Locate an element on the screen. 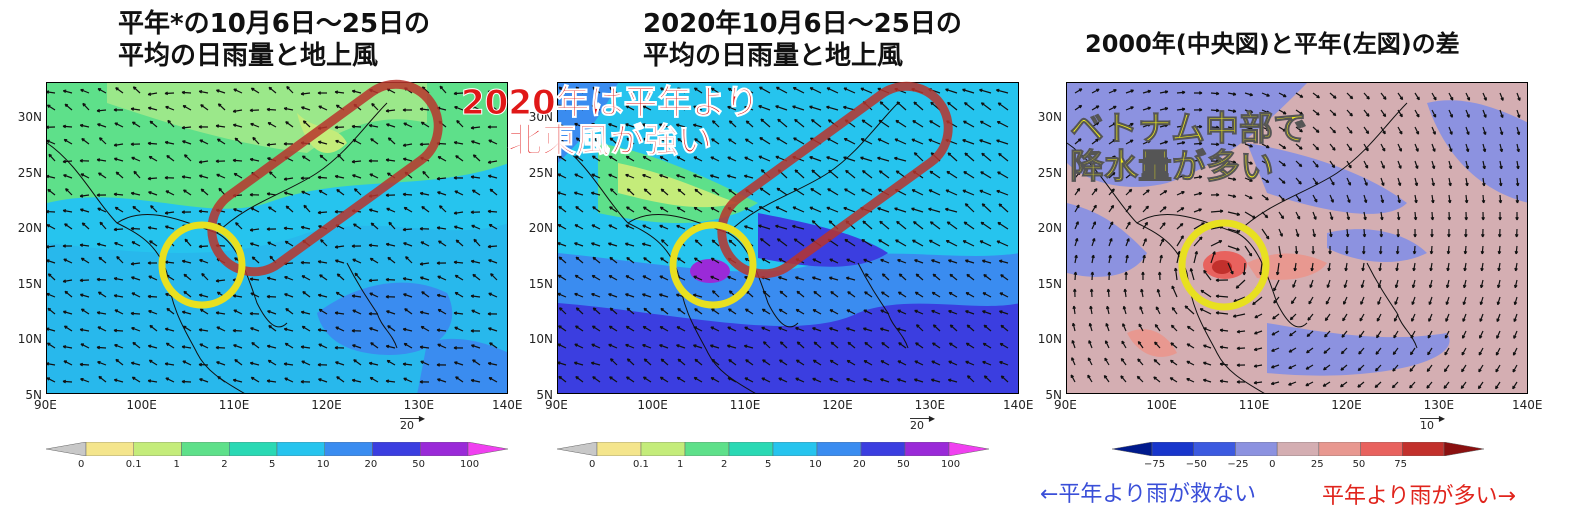 The image size is (1577, 527). colorbar-normal: 0 0.1 1 2 5 10 20 50 100 is located at coordinates (277, 455).